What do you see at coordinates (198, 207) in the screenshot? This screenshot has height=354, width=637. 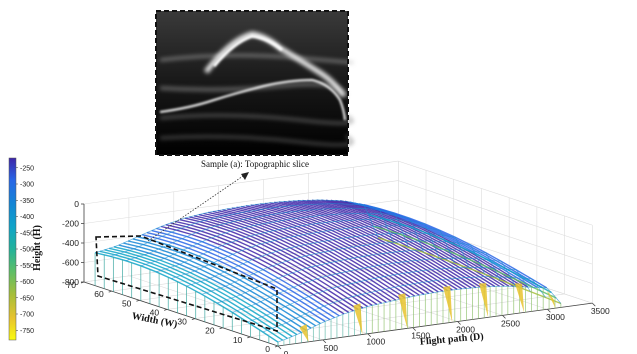 I see `slice-arrow` at bounding box center [198, 207].